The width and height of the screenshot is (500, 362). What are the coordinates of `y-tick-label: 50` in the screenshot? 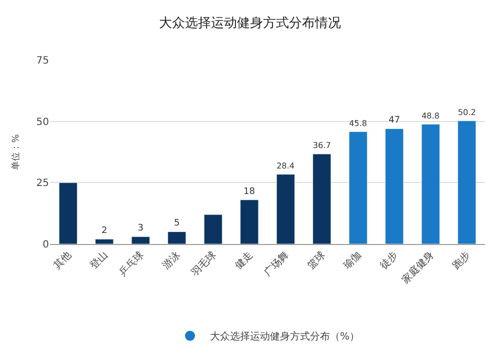 It's located at (42, 122).